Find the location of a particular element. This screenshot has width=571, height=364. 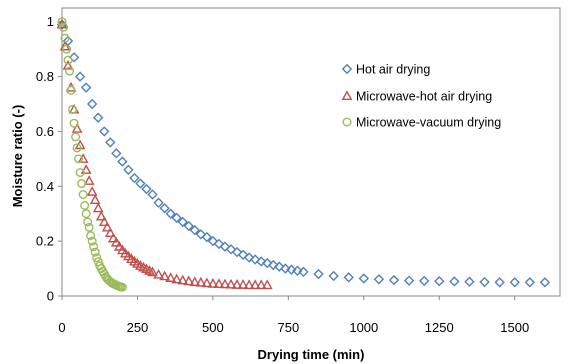

y-axis-ticks: 0 0.2 0.4 0.6 0.8 1 is located at coordinates (49, 159).